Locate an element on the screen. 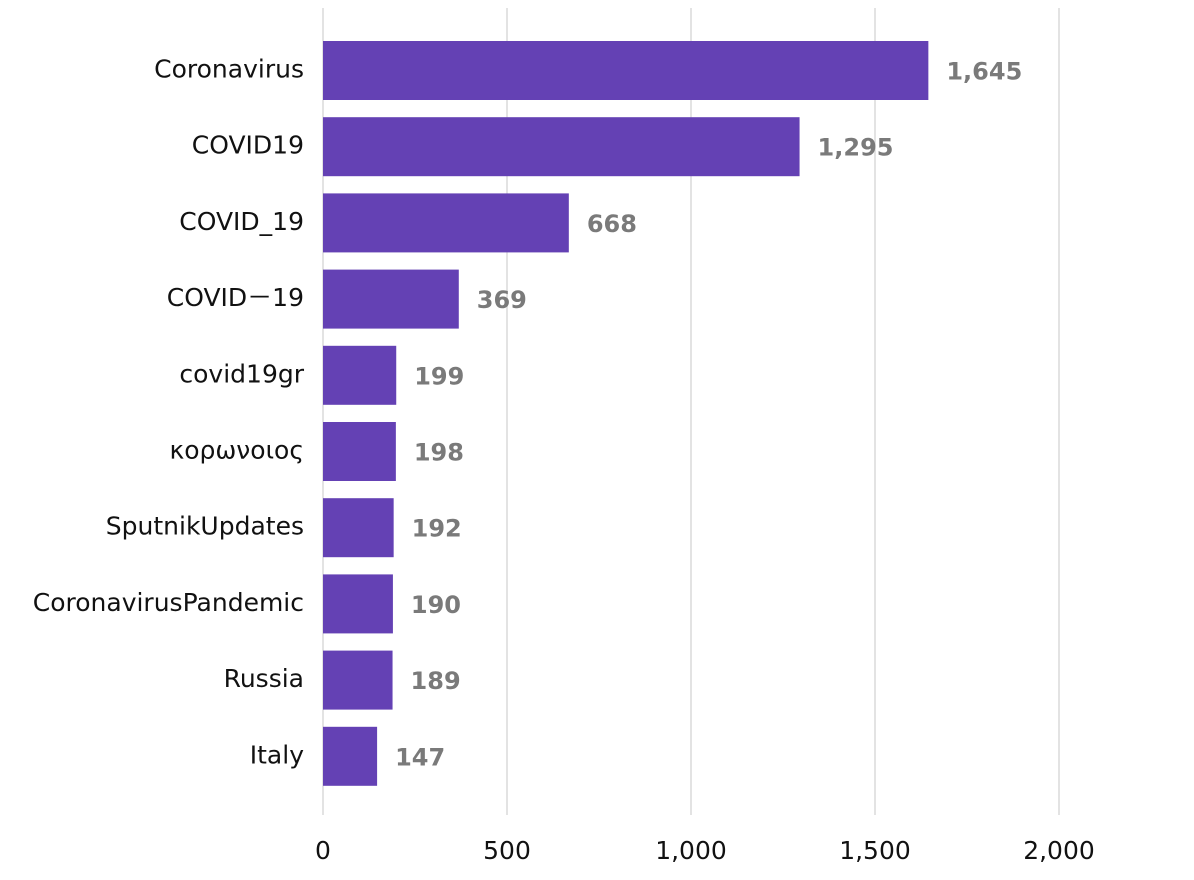  value-label: 668 is located at coordinates (612, 224).